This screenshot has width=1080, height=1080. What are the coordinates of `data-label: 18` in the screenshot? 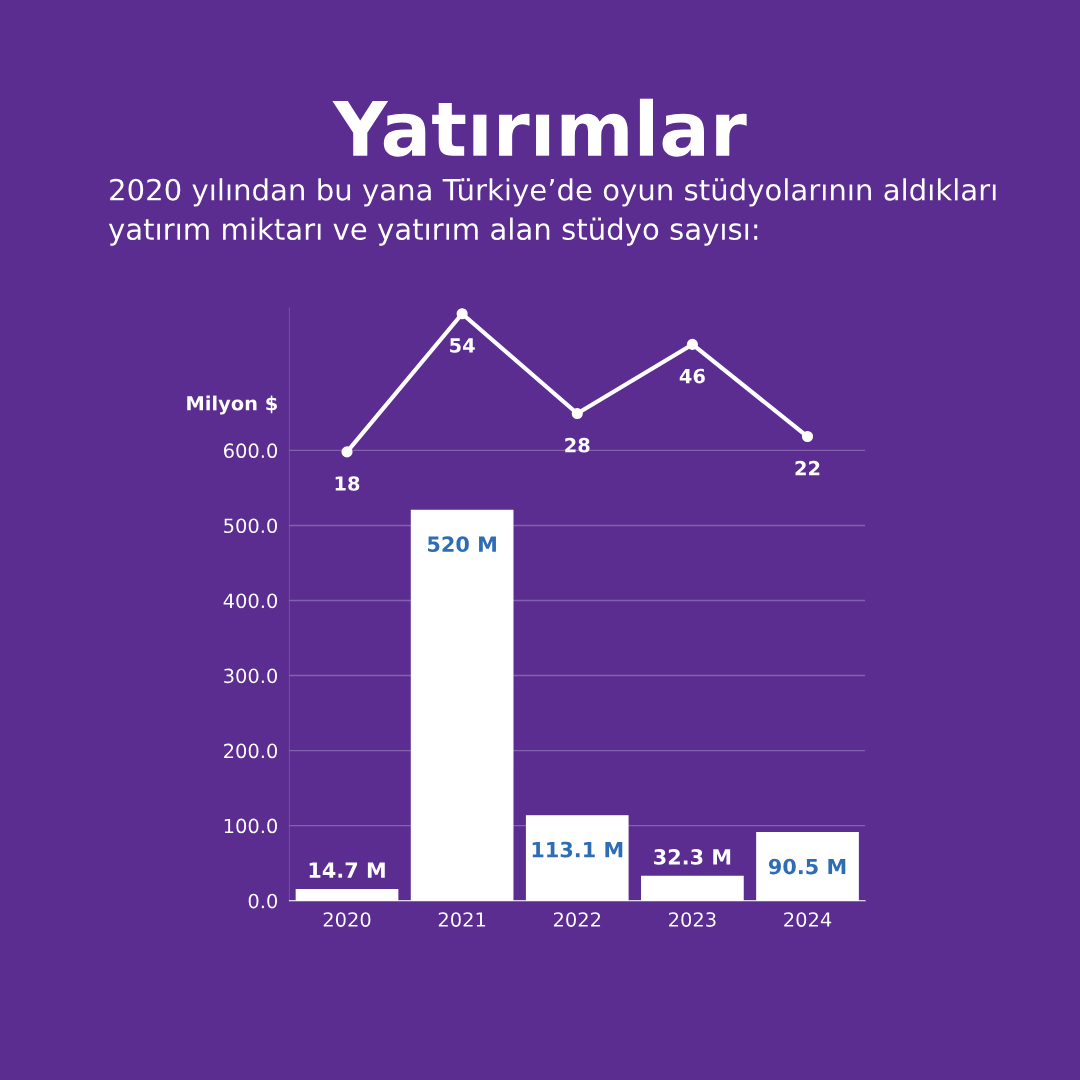 It's located at (347, 483).